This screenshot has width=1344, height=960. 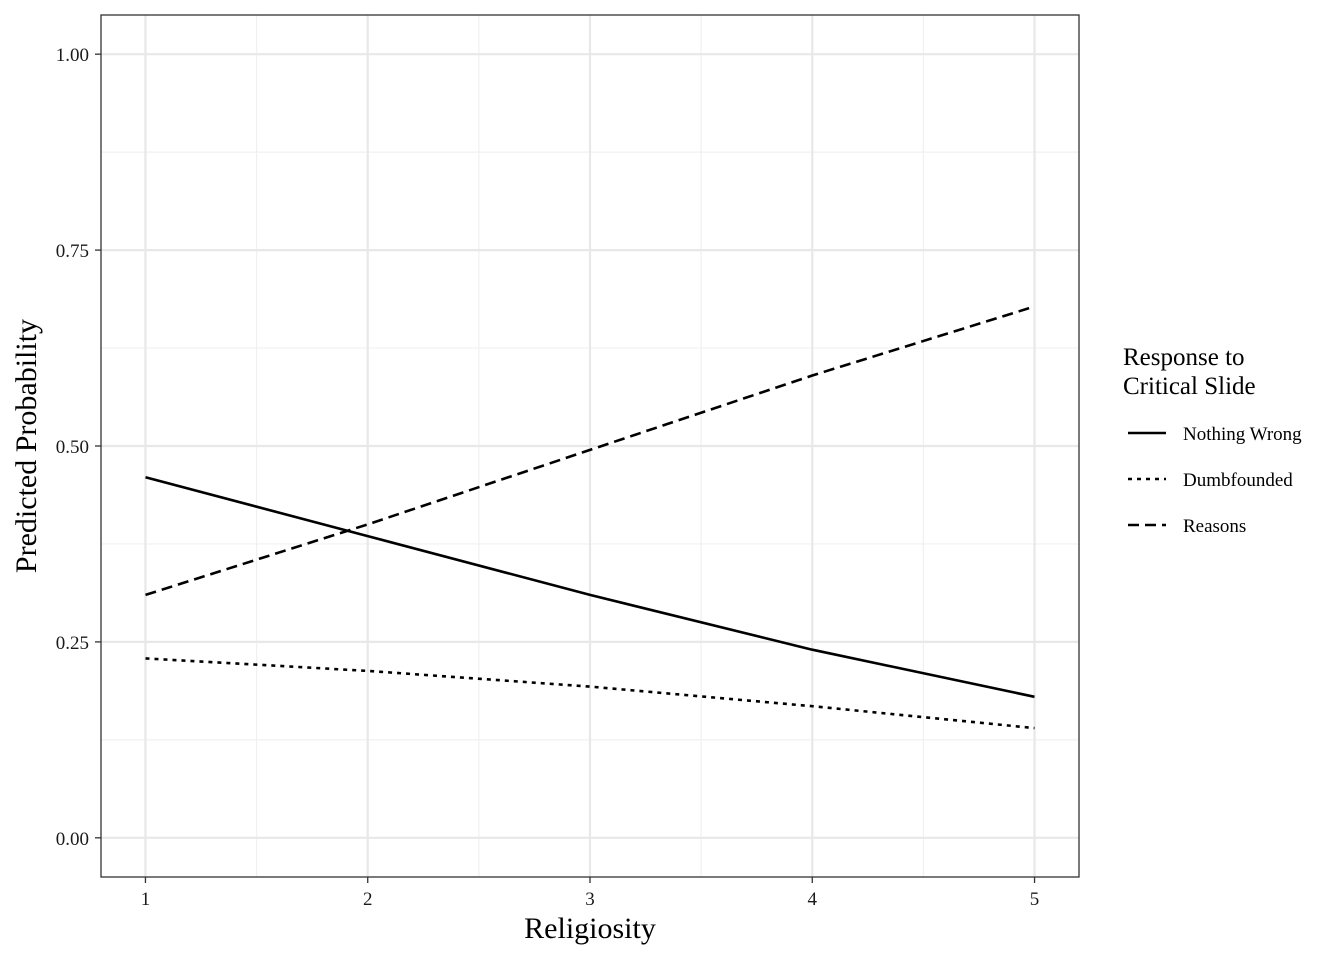 I want to click on y-tick-label: 0.50, so click(x=72, y=447).